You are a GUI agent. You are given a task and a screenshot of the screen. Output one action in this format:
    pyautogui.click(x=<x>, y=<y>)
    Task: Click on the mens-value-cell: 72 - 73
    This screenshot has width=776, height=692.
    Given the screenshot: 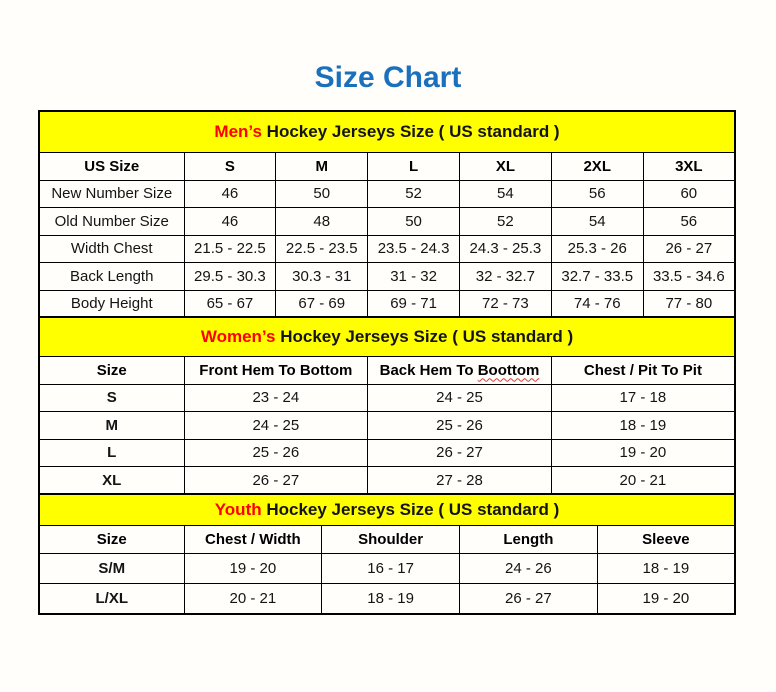 What is the action you would take?
    pyautogui.click(x=505, y=303)
    